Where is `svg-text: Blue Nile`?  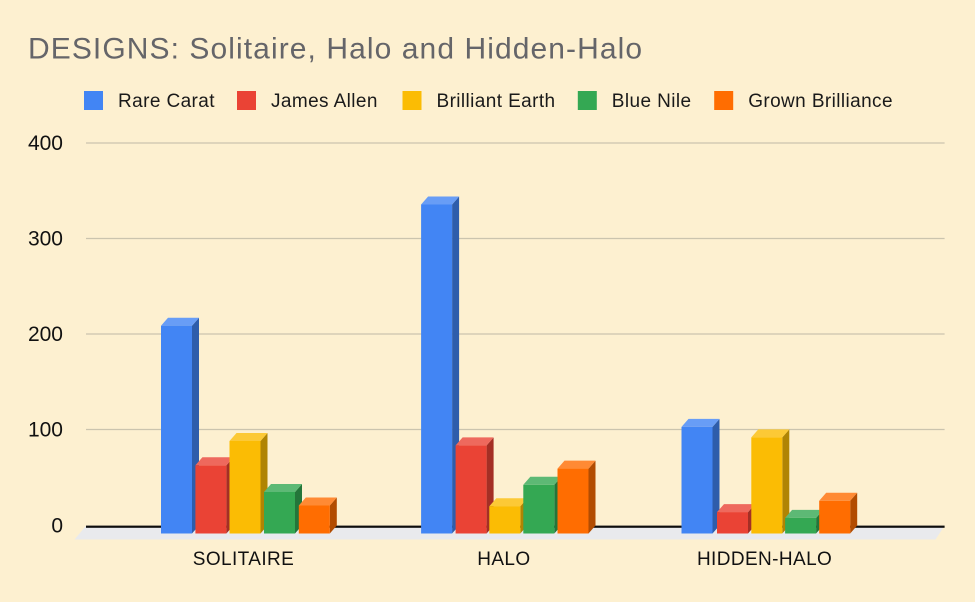 svg-text: Blue Nile is located at coordinates (652, 101).